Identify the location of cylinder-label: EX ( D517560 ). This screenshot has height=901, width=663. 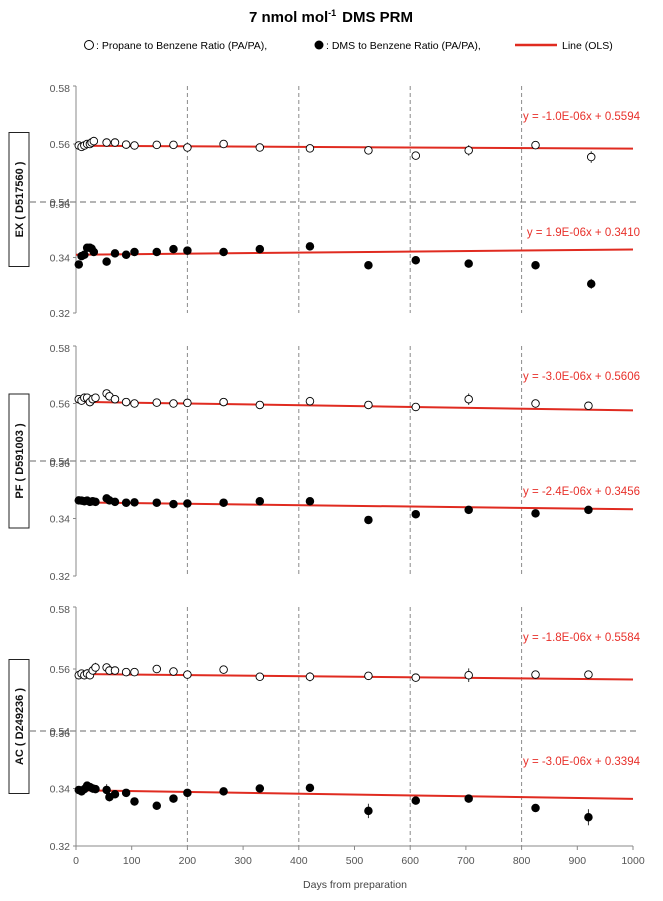
(20, 199).